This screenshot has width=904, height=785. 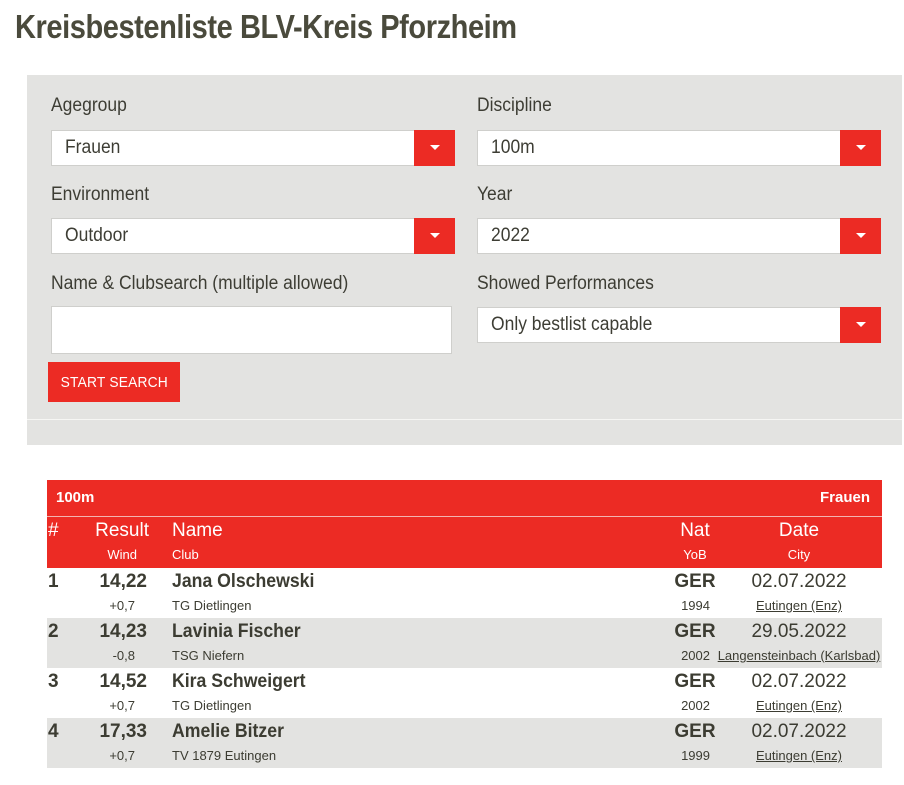 What do you see at coordinates (53, 731) in the screenshot?
I see `rank: 4` at bounding box center [53, 731].